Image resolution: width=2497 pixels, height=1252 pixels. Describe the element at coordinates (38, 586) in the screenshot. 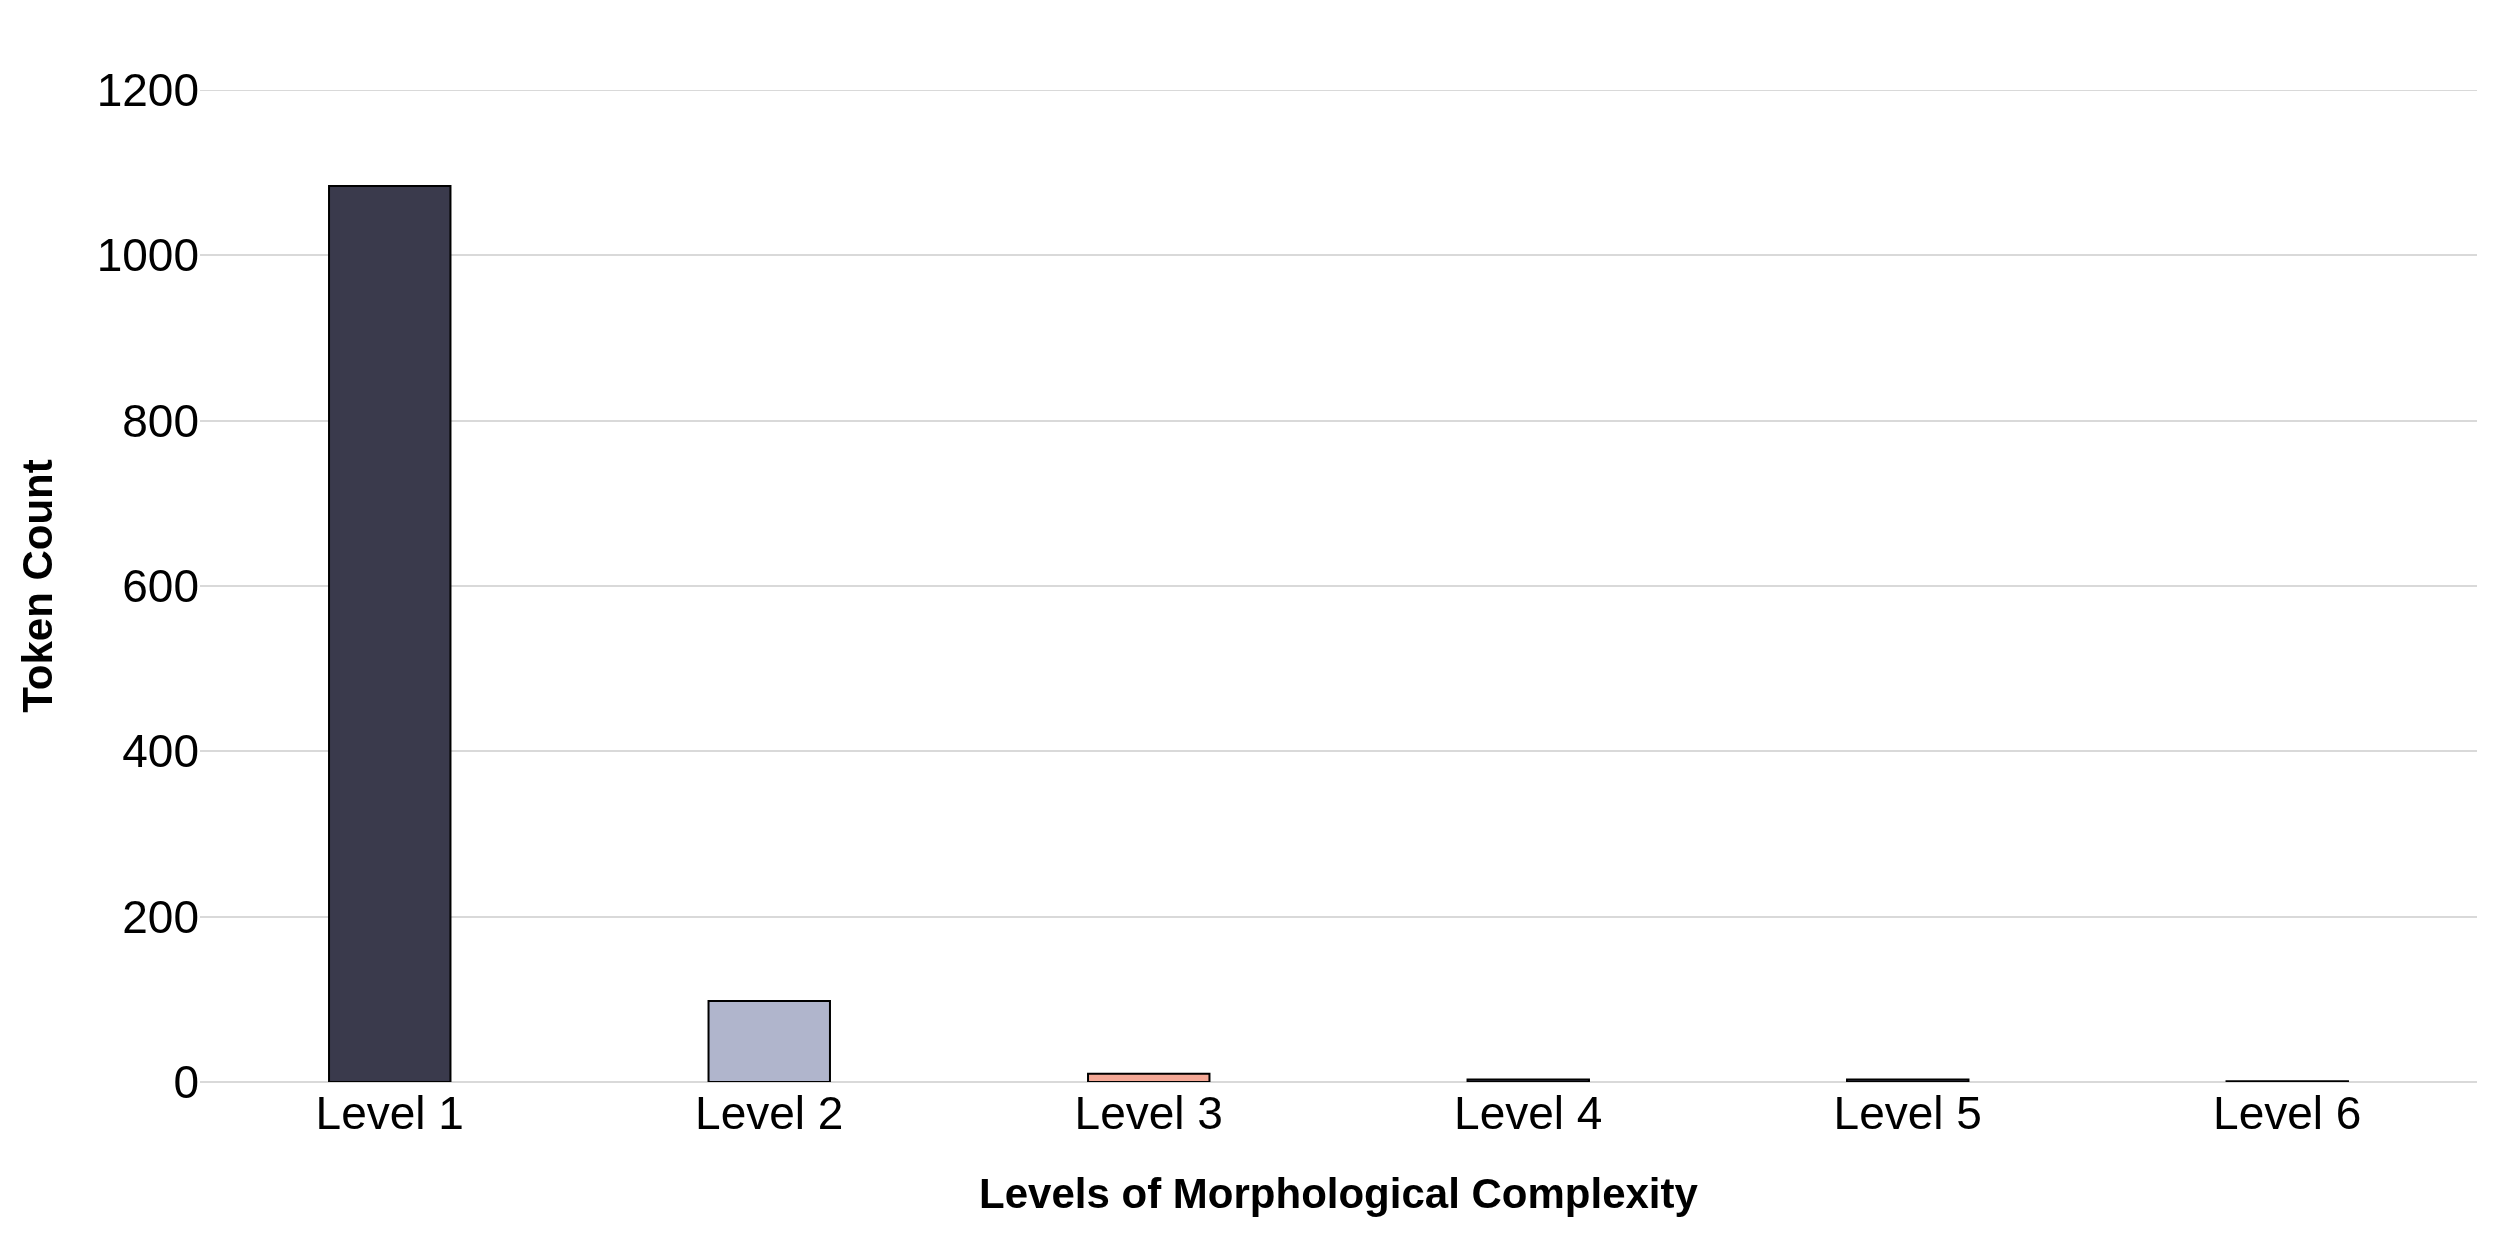

I see `y-axis-title: Token Count` at that location.